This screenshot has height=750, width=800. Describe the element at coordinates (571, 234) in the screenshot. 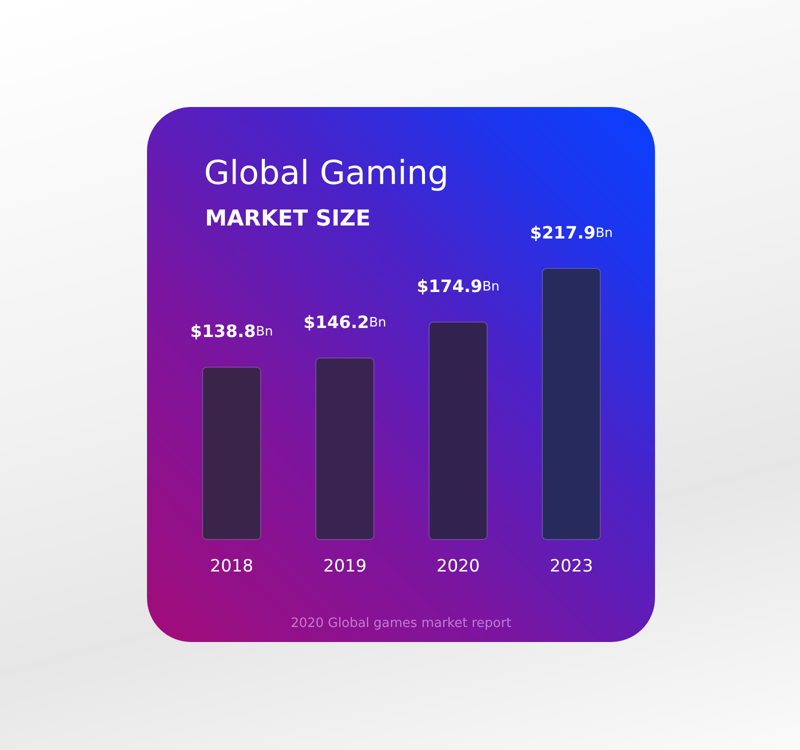

I see `data-label: $217.9Bn` at that location.